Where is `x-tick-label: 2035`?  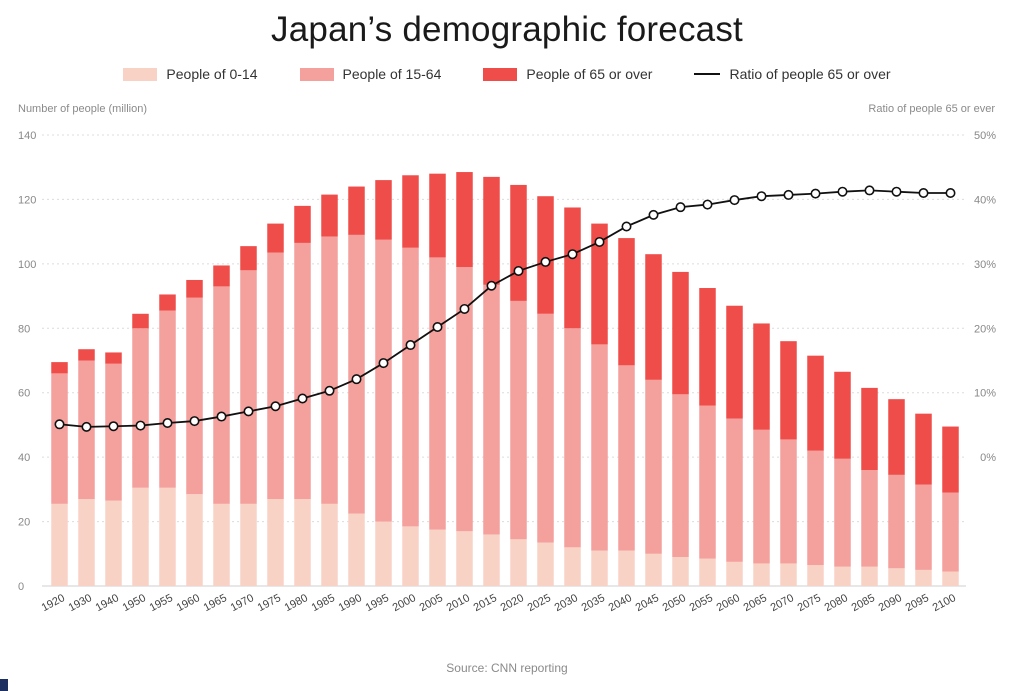
x-tick-label: 2035 is located at coordinates (593, 603).